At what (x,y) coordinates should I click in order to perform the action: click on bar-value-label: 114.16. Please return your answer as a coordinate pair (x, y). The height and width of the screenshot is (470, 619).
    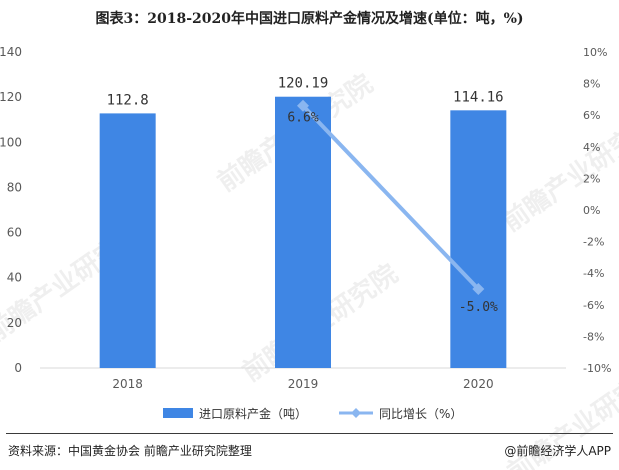
    Looking at the image, I should click on (478, 97).